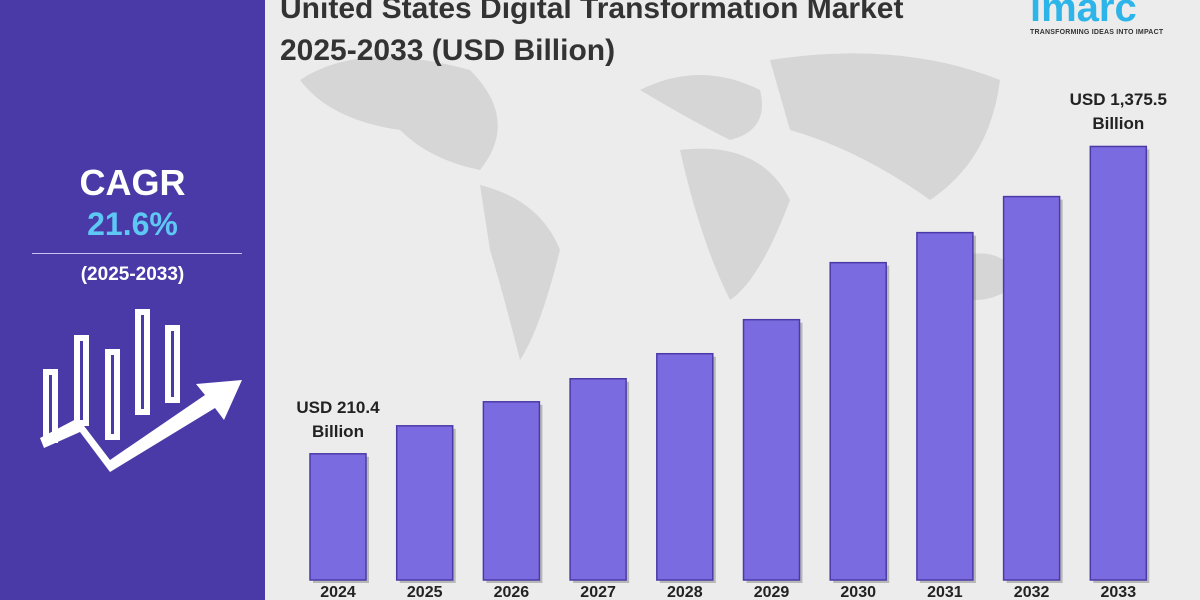 This screenshot has width=1200, height=600. I want to click on x-tick-label: 2033, so click(1119, 592).